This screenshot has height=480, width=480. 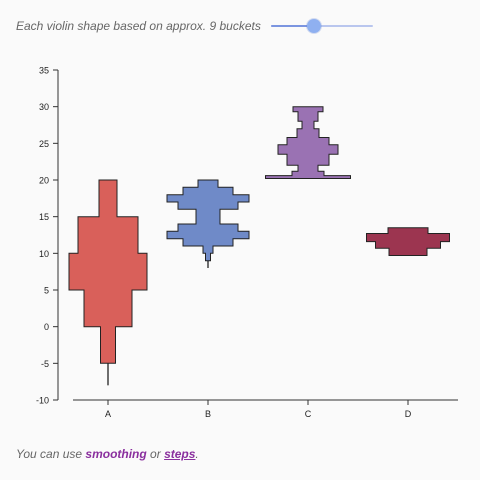 What do you see at coordinates (51, 454) in the screenshot?
I see `footer-prefix: You can use` at bounding box center [51, 454].